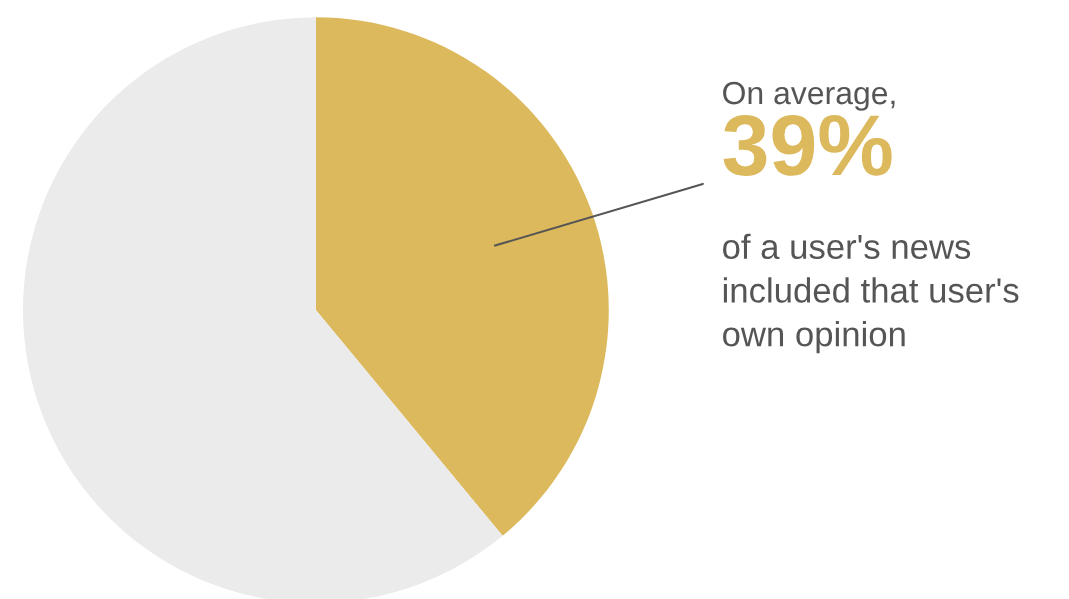 The height and width of the screenshot is (599, 1069). What do you see at coordinates (809, 96) in the screenshot?
I see `text: On average,` at bounding box center [809, 96].